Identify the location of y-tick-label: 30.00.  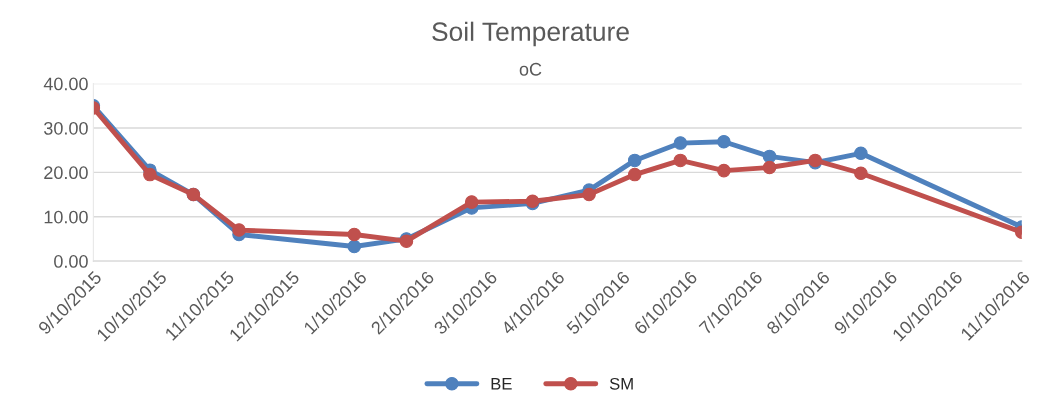
(66, 128).